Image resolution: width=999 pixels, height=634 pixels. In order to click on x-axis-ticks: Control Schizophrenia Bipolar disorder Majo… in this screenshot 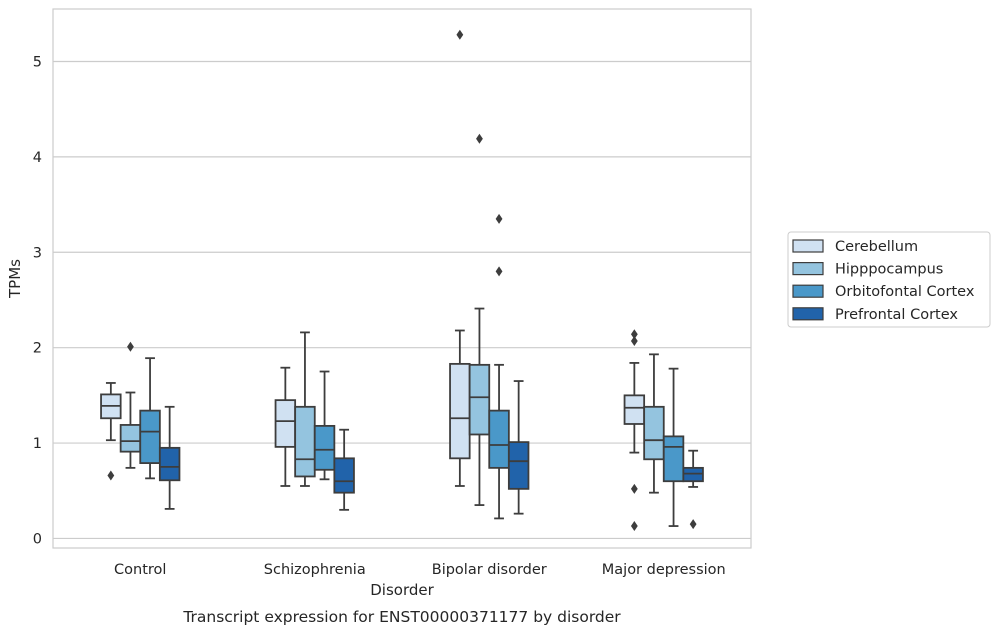, I will do `click(420, 570)`.